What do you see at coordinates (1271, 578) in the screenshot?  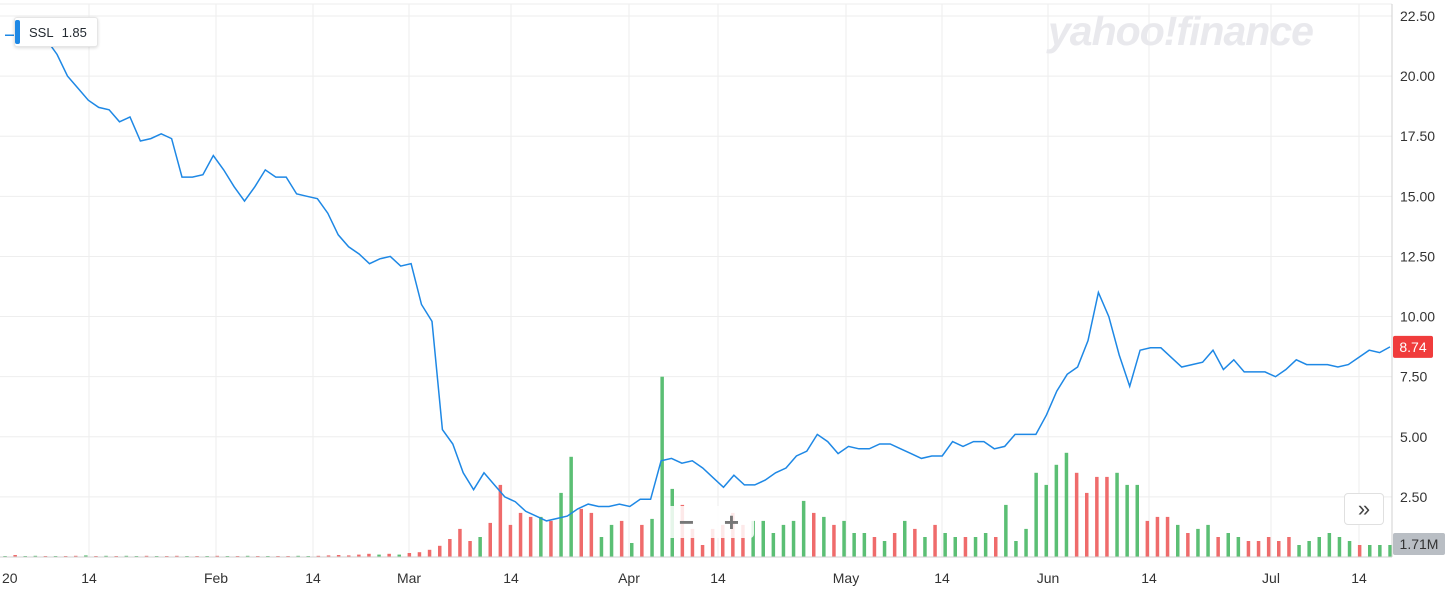 I see `x-tick-label: Jul` at bounding box center [1271, 578].